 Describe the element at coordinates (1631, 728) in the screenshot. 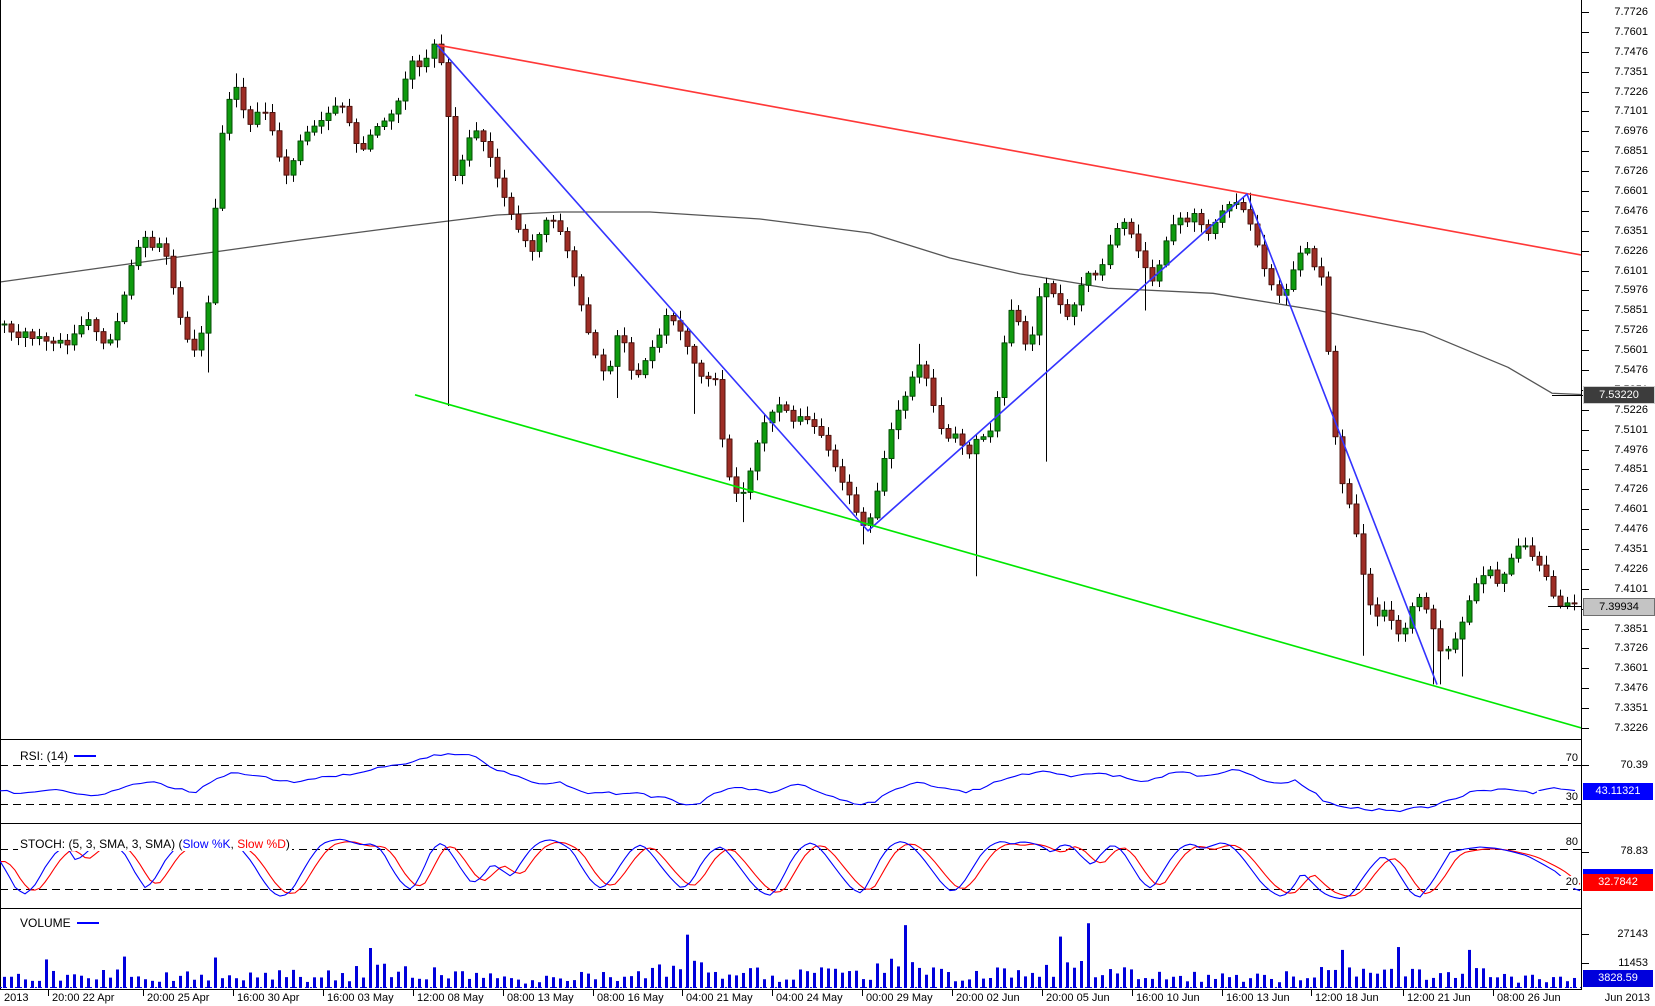

I see `price-axis-label: 7.3226` at that location.